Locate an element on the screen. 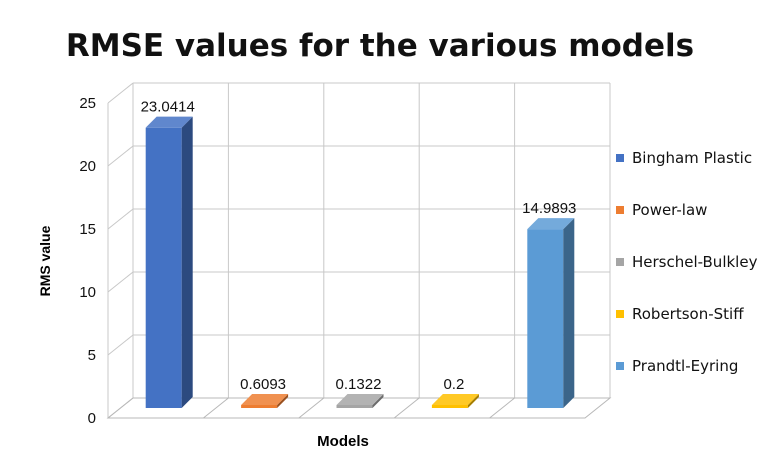 This screenshot has height=456, width=784. legend-label: Power-law is located at coordinates (670, 210).